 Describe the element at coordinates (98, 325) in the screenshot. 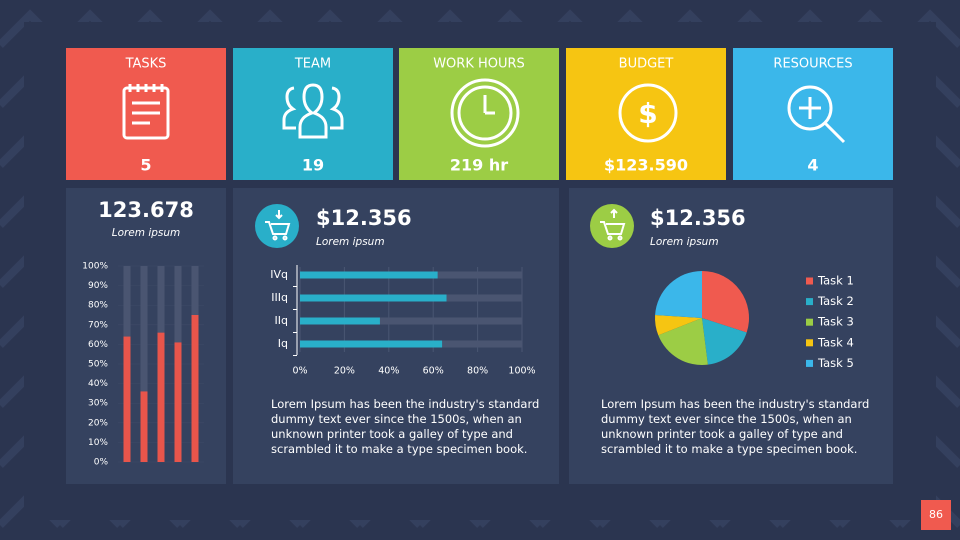

I see `y-tick-label: 70%` at that location.